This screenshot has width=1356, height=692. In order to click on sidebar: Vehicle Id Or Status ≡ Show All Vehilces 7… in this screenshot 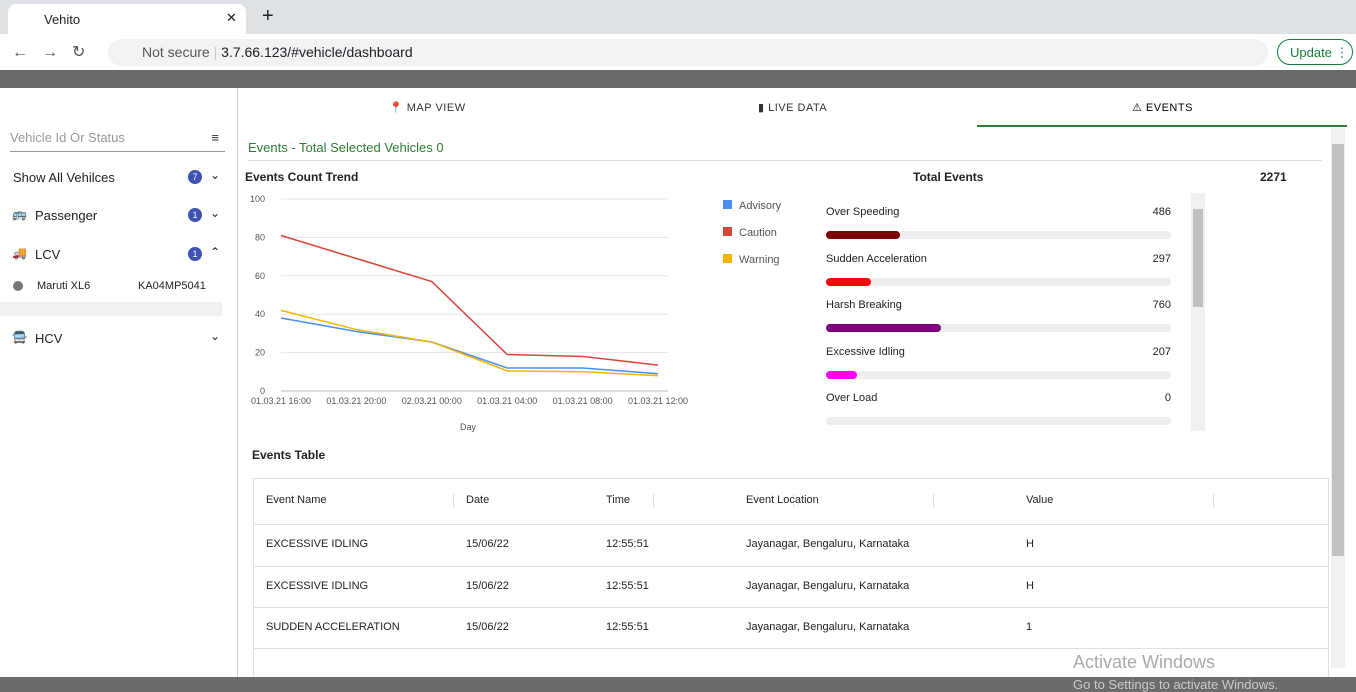, I will do `click(119, 382)`.